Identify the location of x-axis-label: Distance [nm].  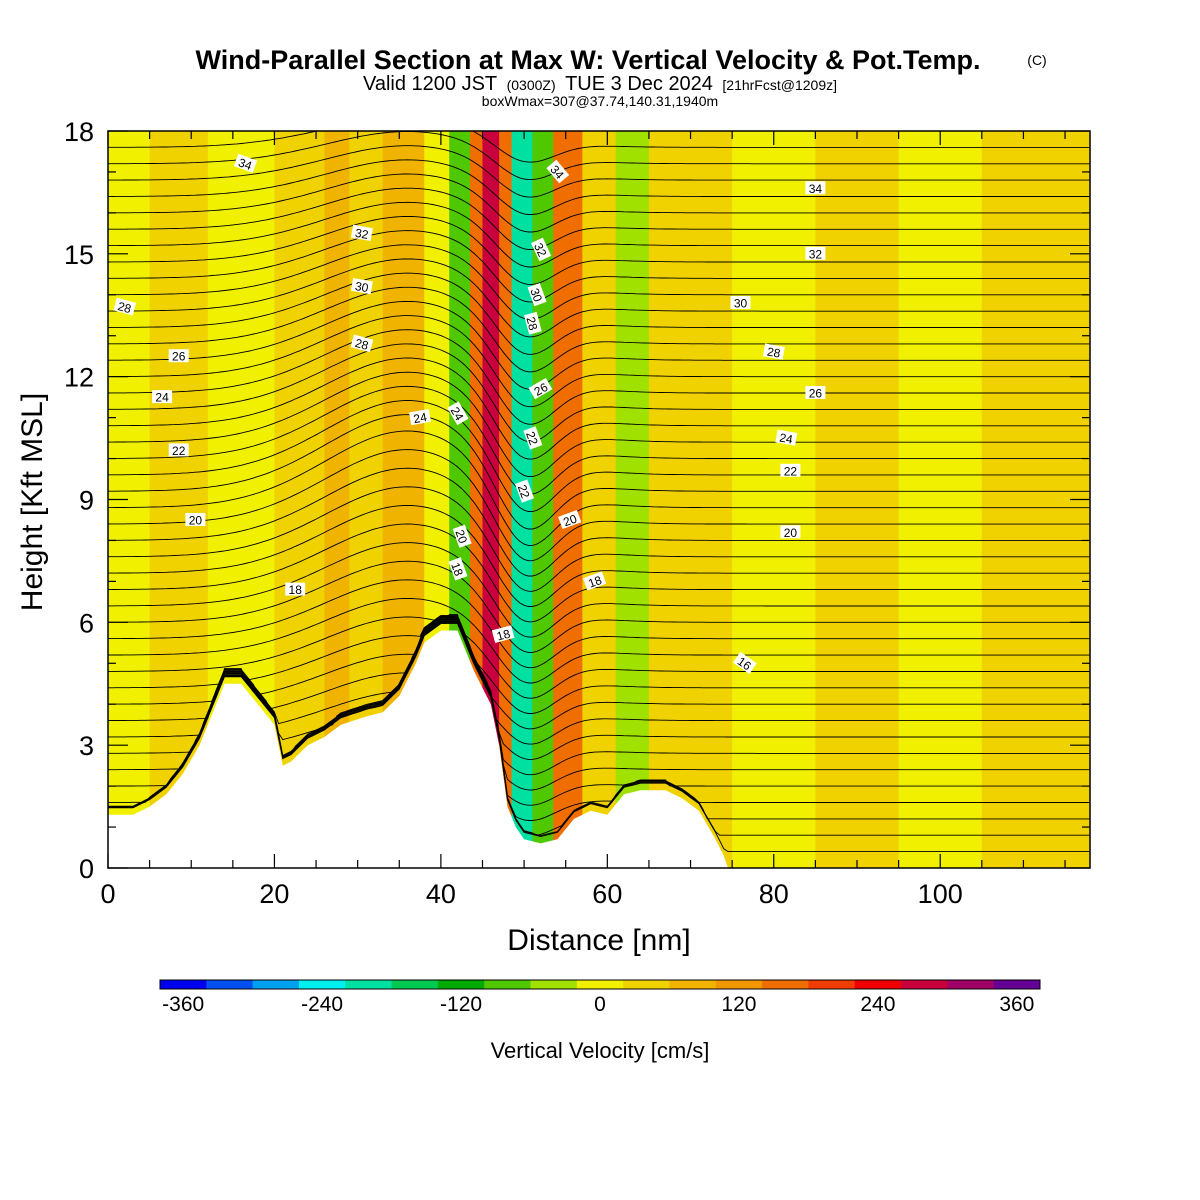
(598, 940).